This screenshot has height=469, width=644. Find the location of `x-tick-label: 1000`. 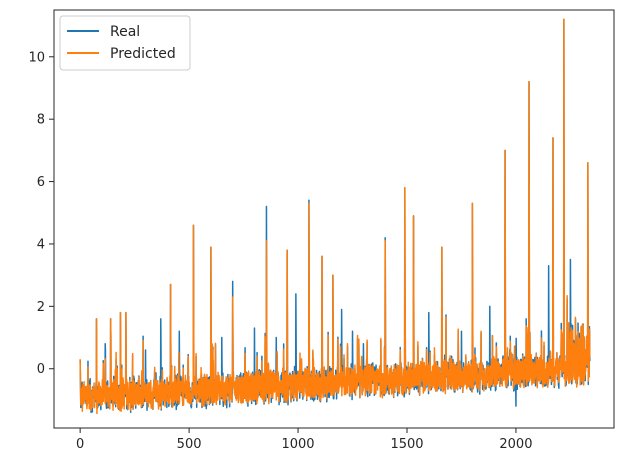

x-tick-label: 1000 is located at coordinates (297, 444).